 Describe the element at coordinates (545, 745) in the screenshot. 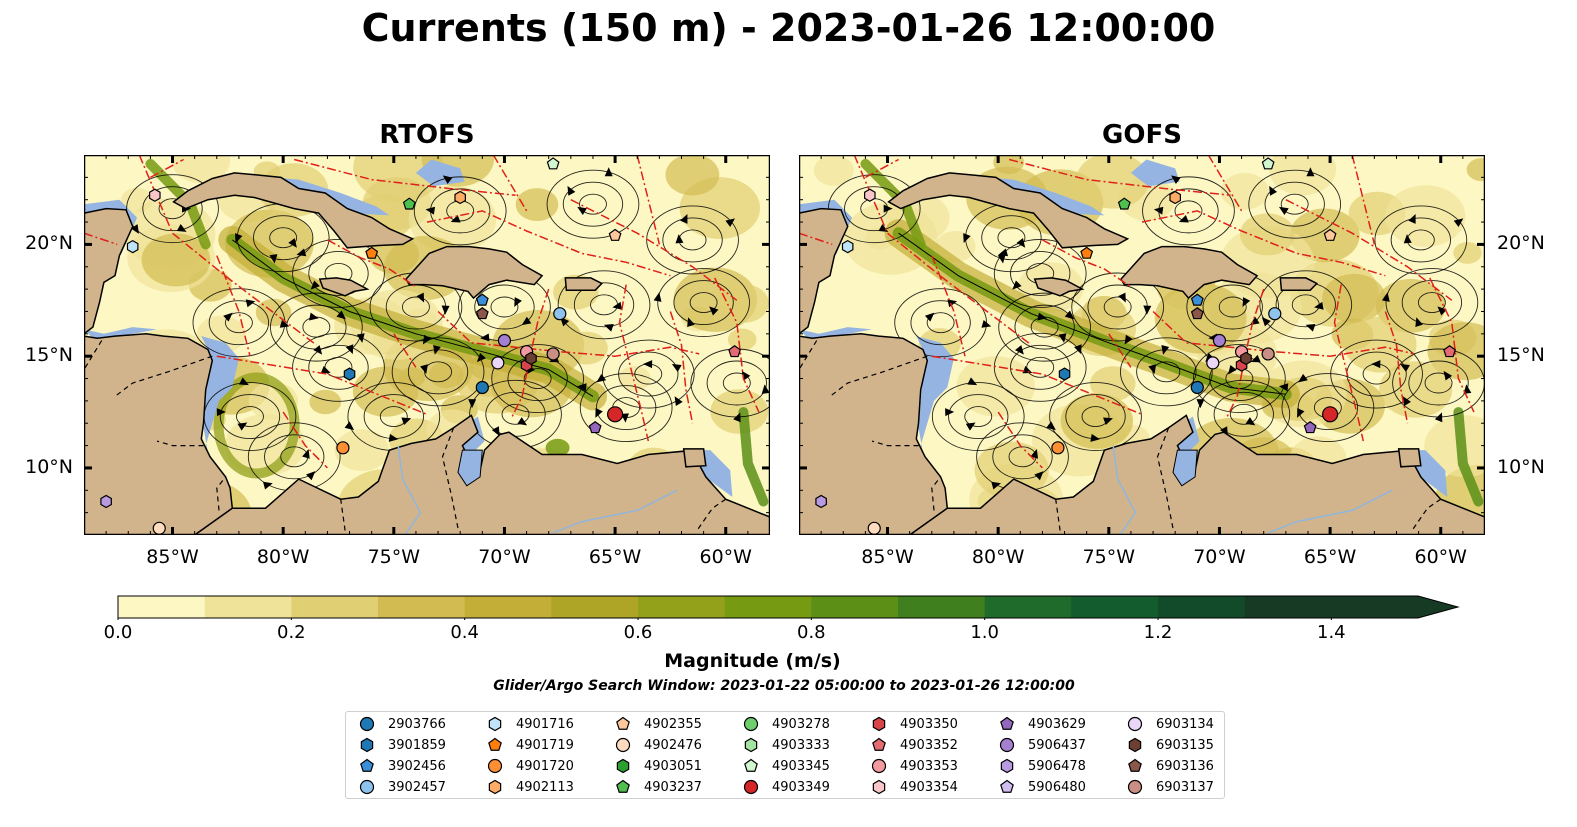

I see `legend-label: 4901719` at that location.